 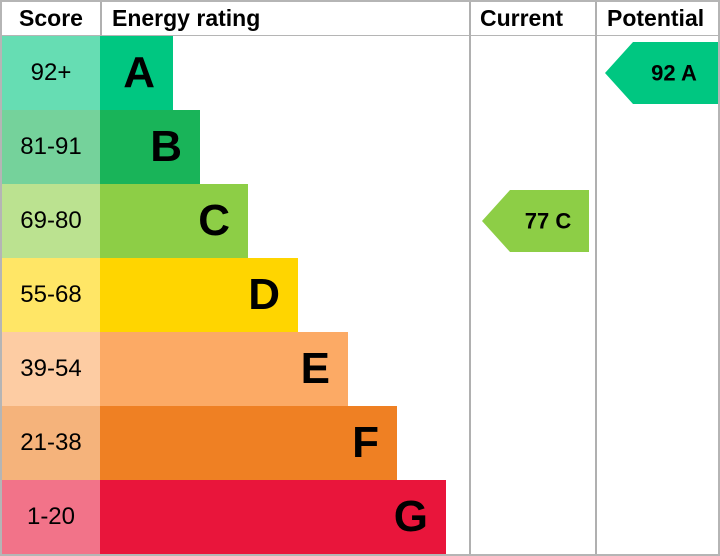 What do you see at coordinates (360, 369) in the screenshot?
I see `band-row-e: 39-54 E` at bounding box center [360, 369].